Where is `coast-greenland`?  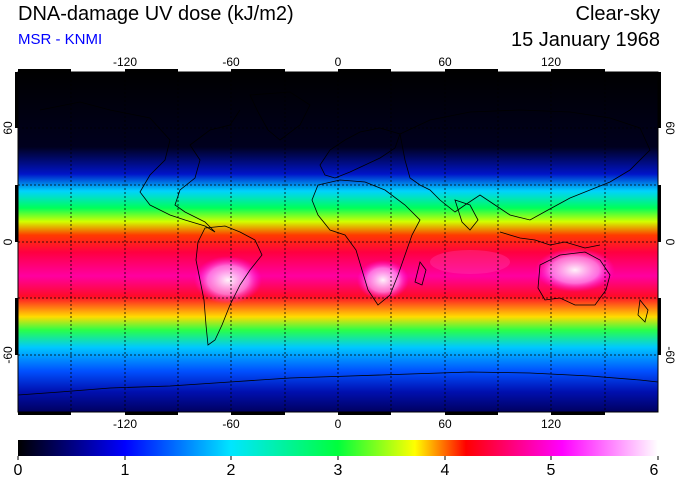
coast-greenland is located at coordinates (280, 116).